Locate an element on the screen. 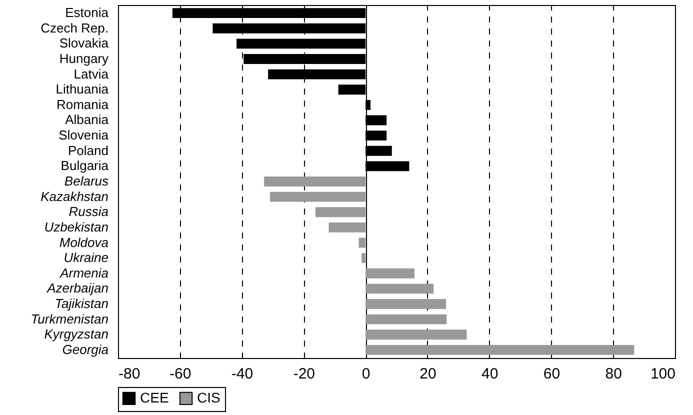 Image resolution: width=693 pixels, height=415 pixels. y-tick-label: Azerbaijan is located at coordinates (77, 288).